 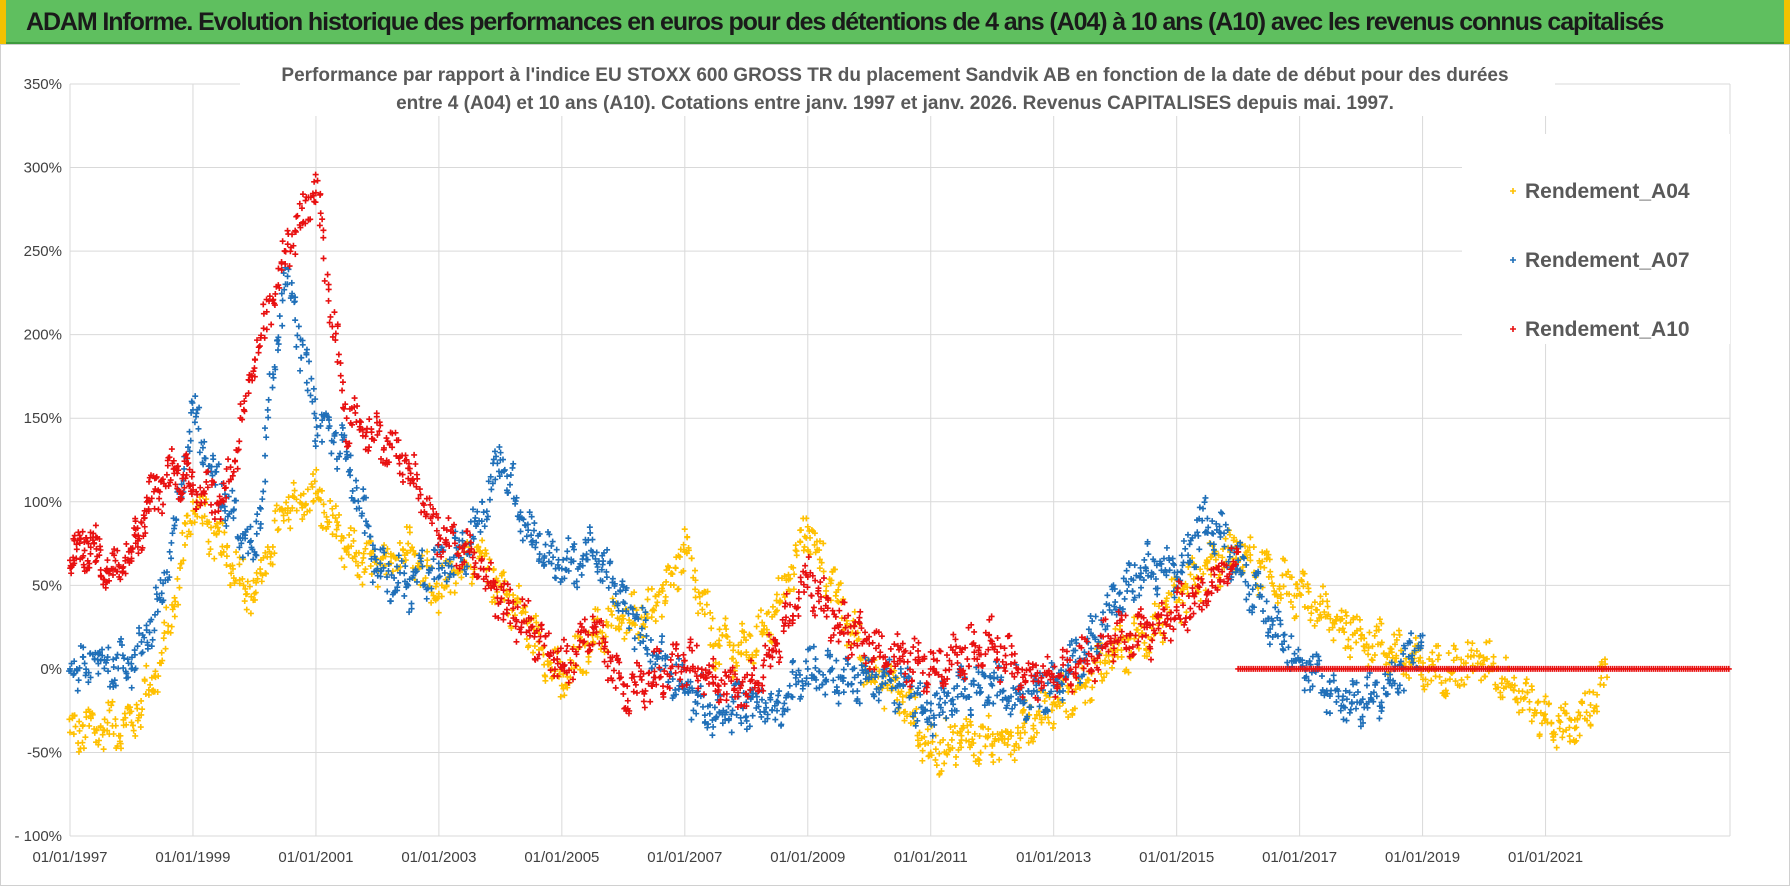 What do you see at coordinates (43, 502) in the screenshot?
I see `y-tick-label: 100%` at bounding box center [43, 502].